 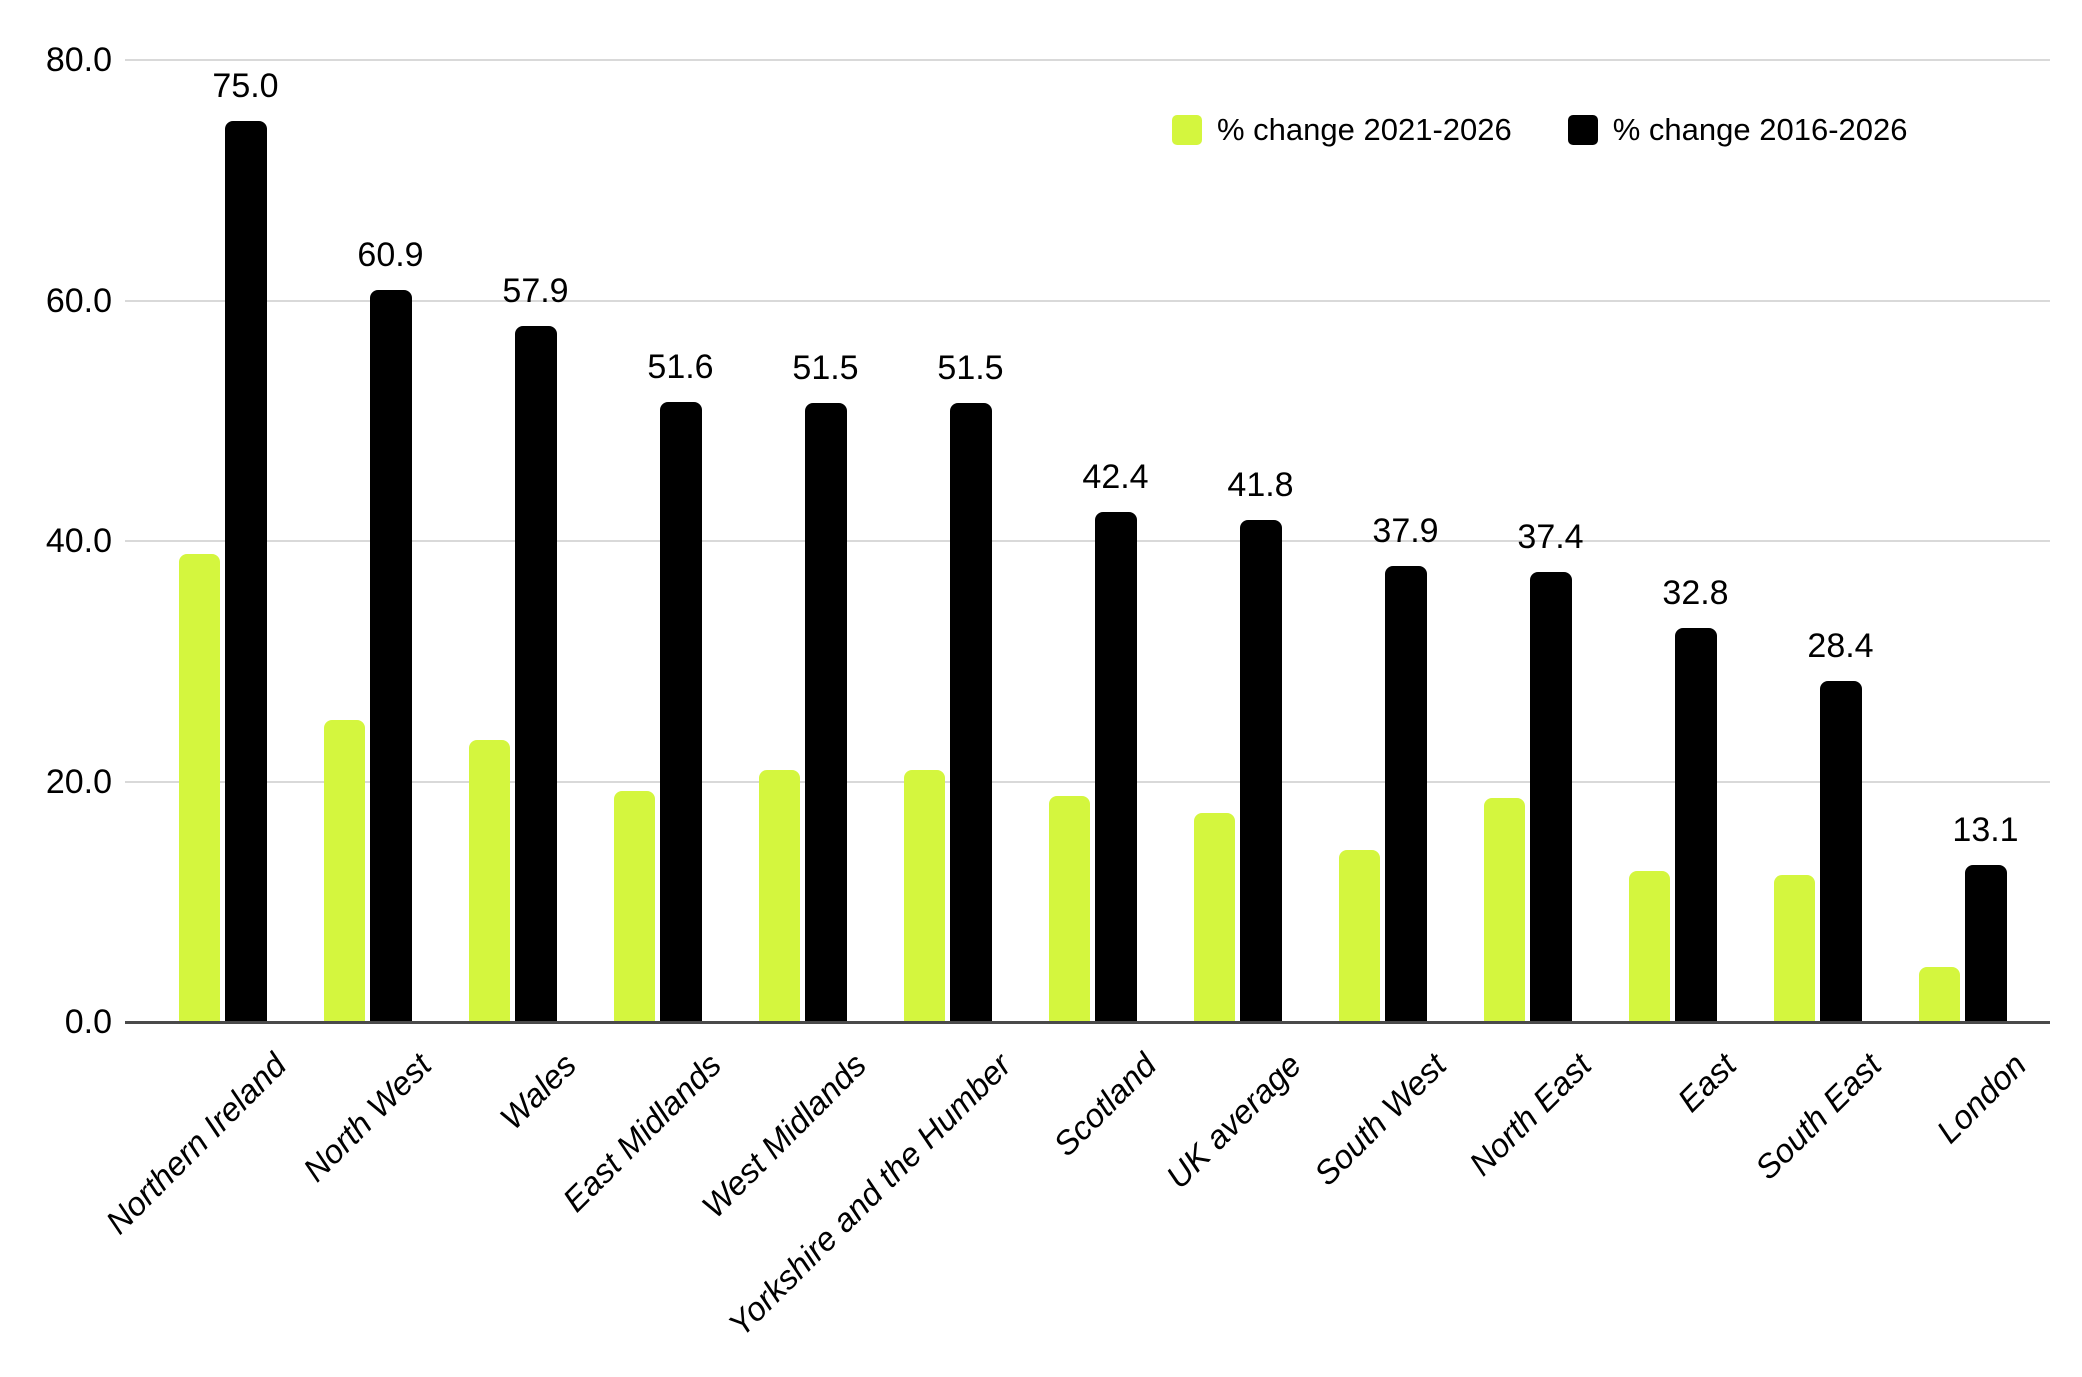 What do you see at coordinates (1550, 537) in the screenshot?
I see `bar-value-label: 37.4` at bounding box center [1550, 537].